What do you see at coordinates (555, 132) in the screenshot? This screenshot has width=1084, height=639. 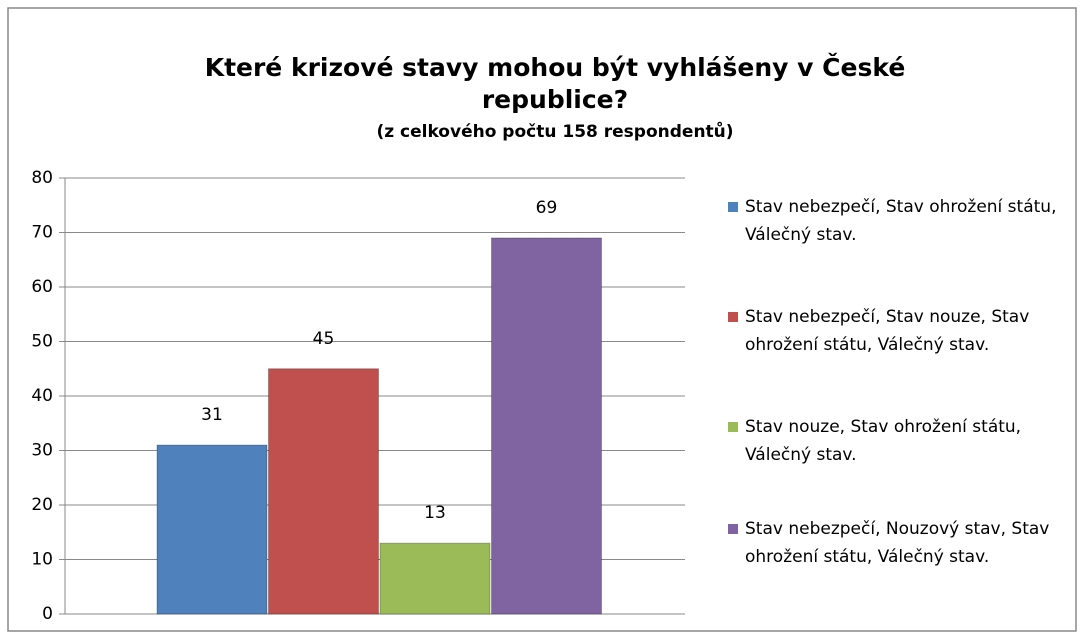 I see `chart-subtitle: (z celkového počtu 158 respondentů)` at bounding box center [555, 132].